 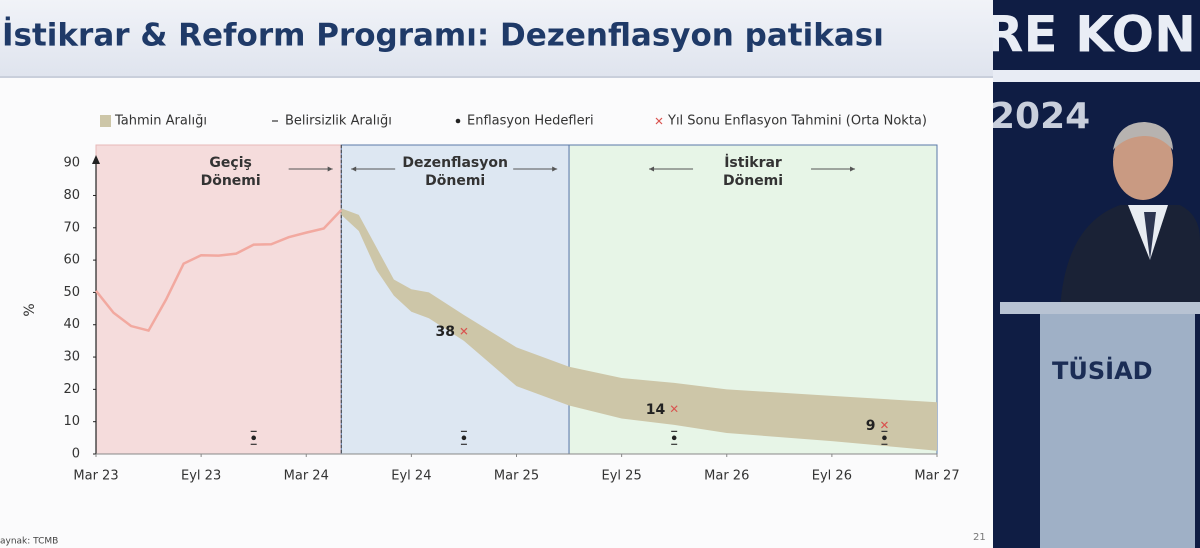 I want to click on x-tick-label: Mar 25, so click(x=516, y=476).